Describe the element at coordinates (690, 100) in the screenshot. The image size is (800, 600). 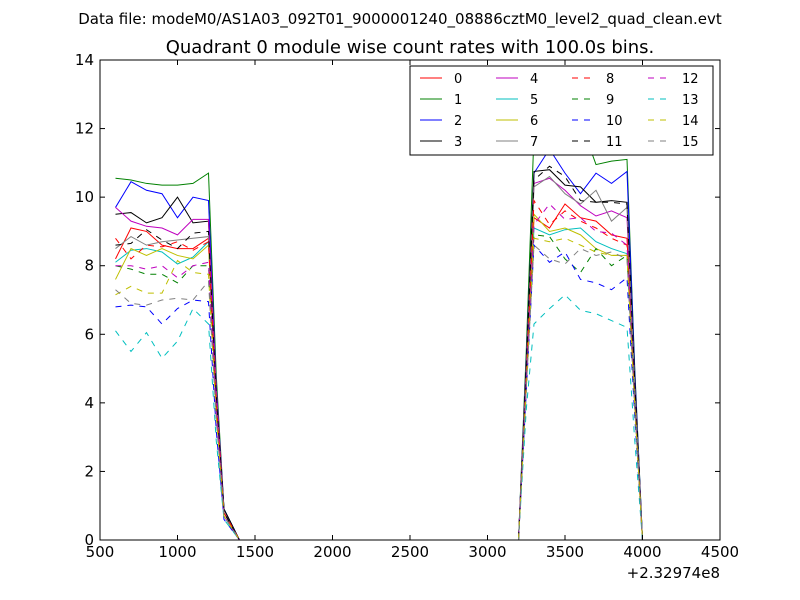
I see `legend-label-13: 13` at that location.